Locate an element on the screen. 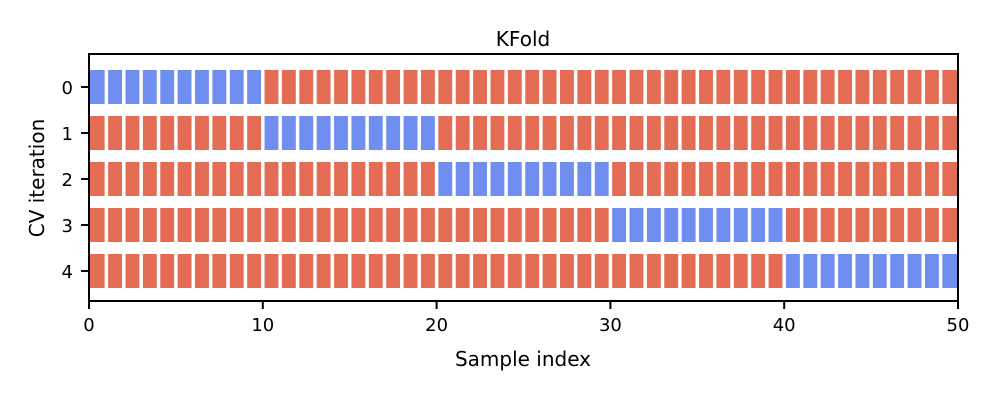  x-tick-label: 0 is located at coordinates (88, 325).